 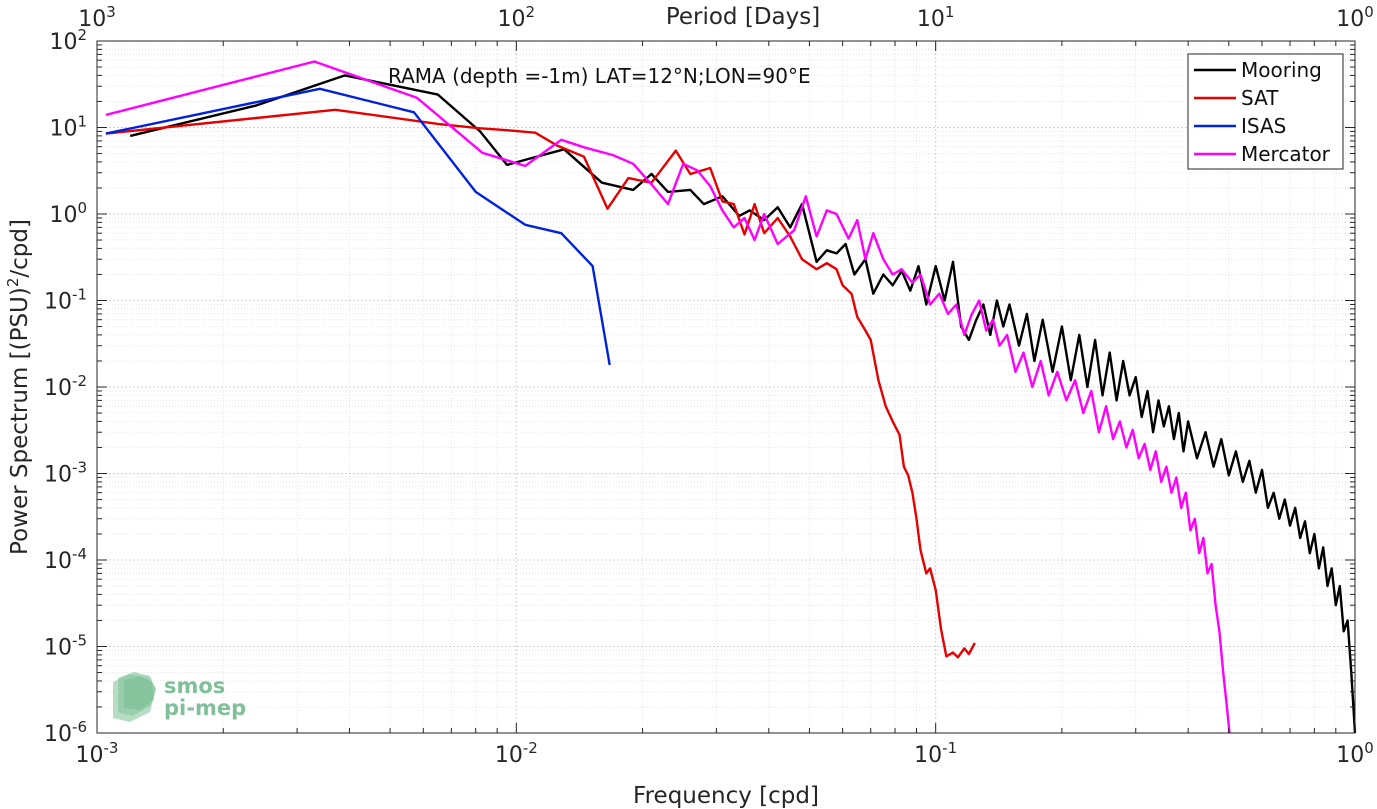 What do you see at coordinates (20, 248) in the screenshot?
I see `y-axis-title-end: /cpd]` at bounding box center [20, 248].